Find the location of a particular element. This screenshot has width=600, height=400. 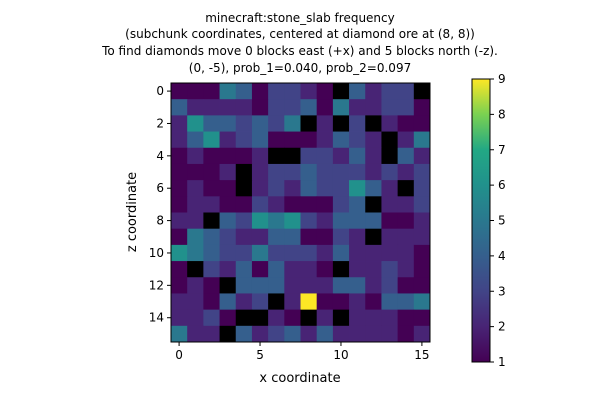

colorbar-tick-label: 1 is located at coordinates (502, 362).